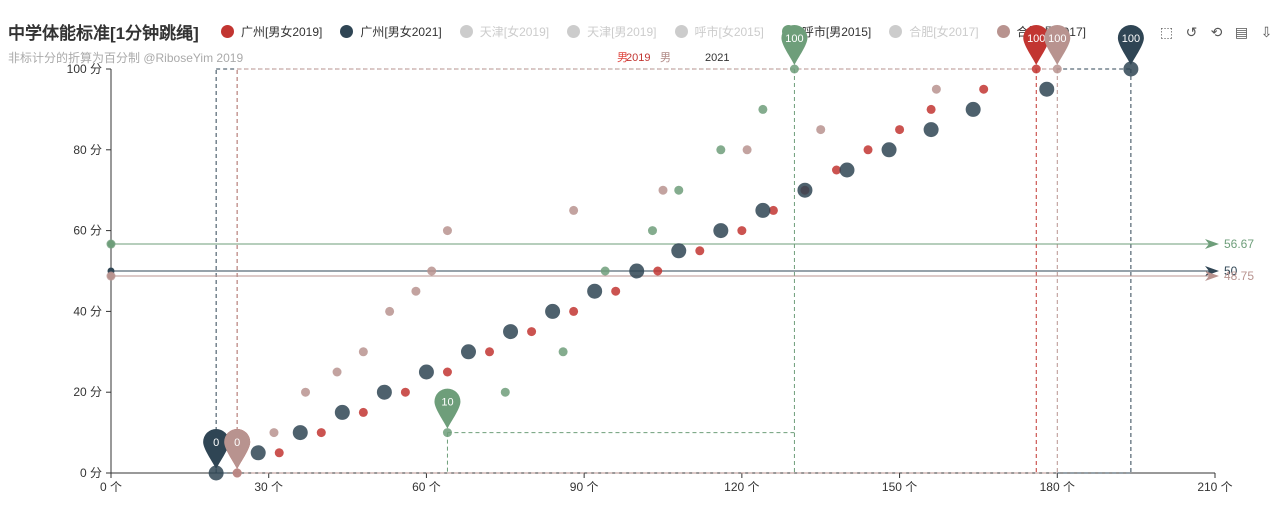  Describe the element at coordinates (91, 473) in the screenshot. I see `y-tick-label: 0 分` at that location.